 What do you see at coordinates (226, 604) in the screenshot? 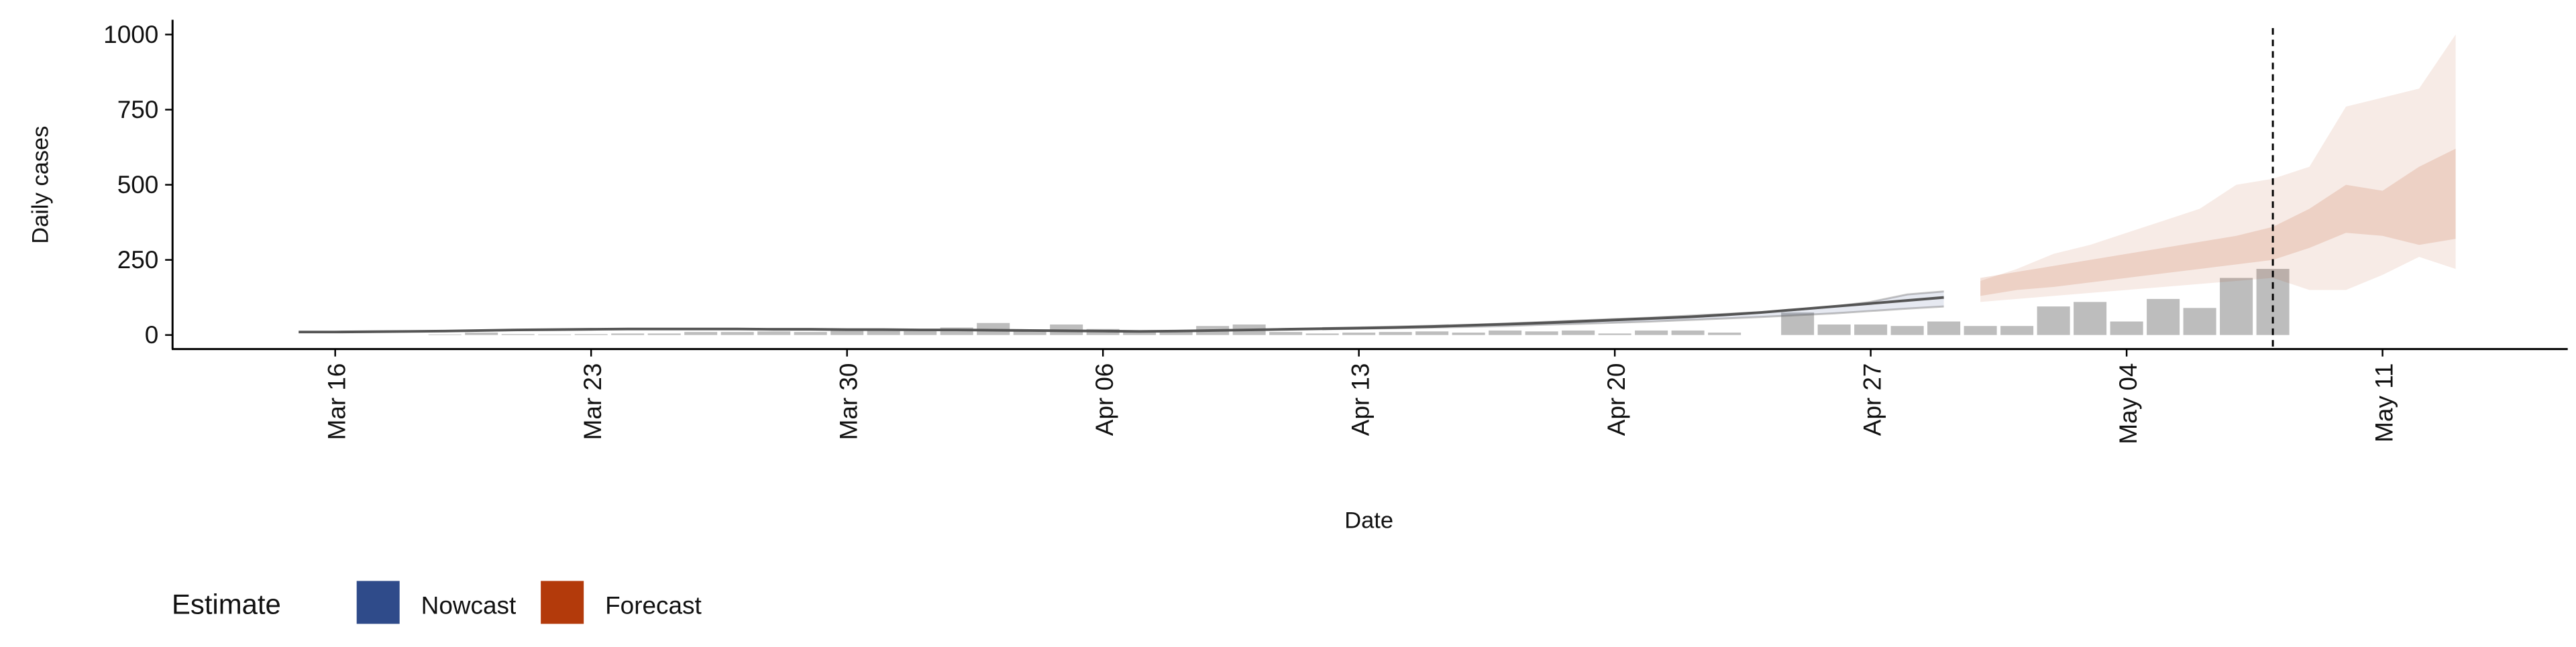
I see `legend-title: Estimate` at bounding box center [226, 604].